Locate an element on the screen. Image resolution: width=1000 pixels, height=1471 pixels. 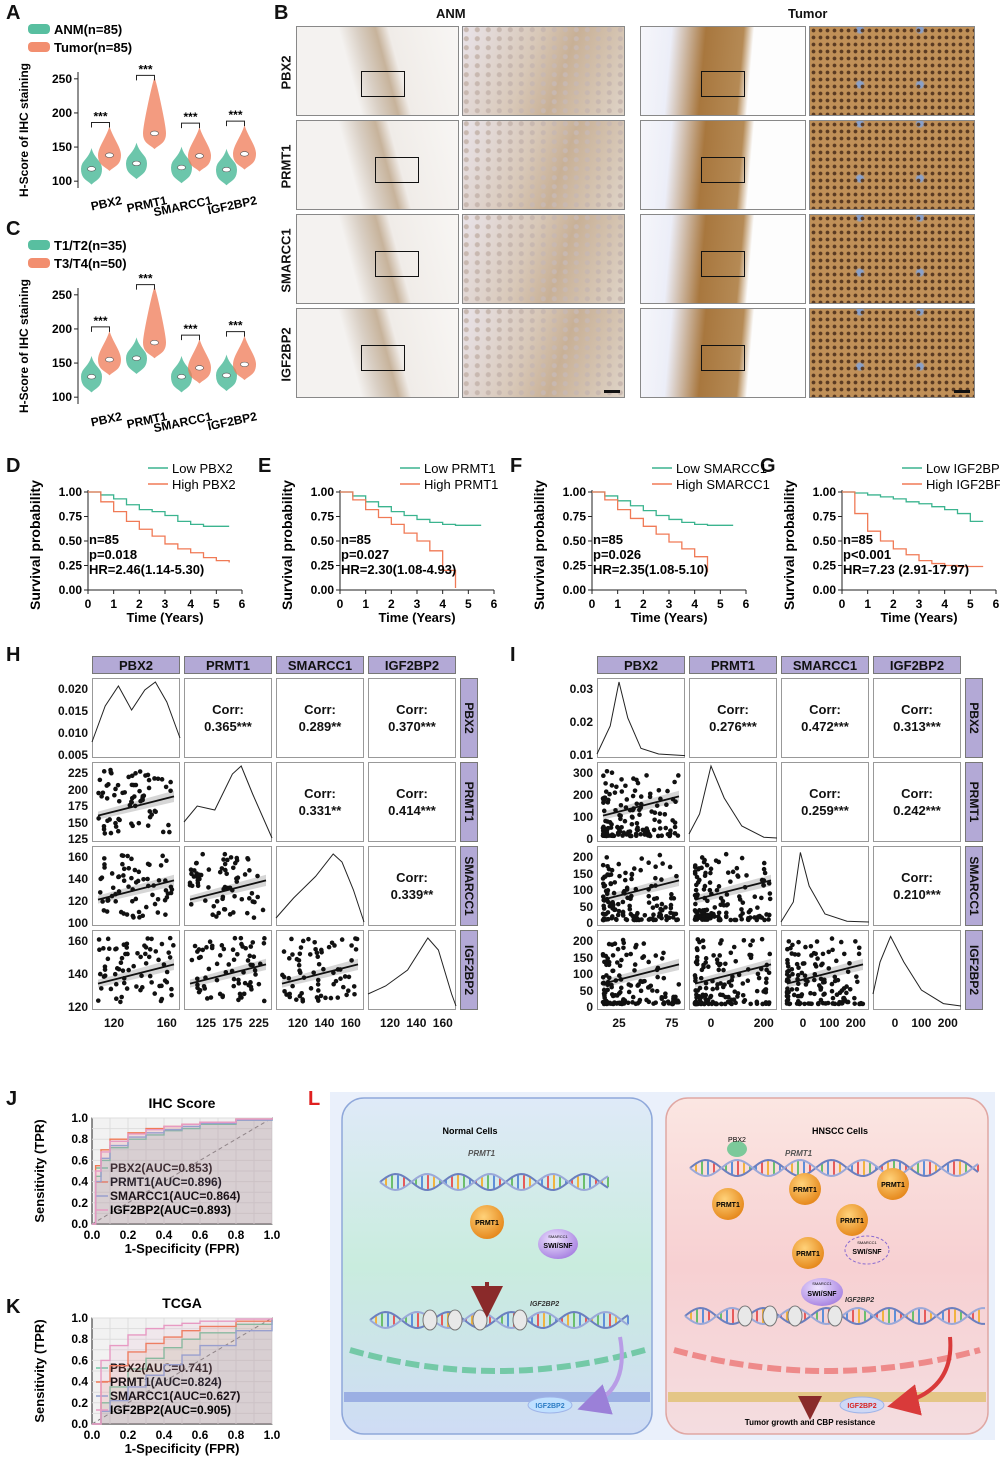
pair-x-tick: 175 is located at coordinates (232, 1023).